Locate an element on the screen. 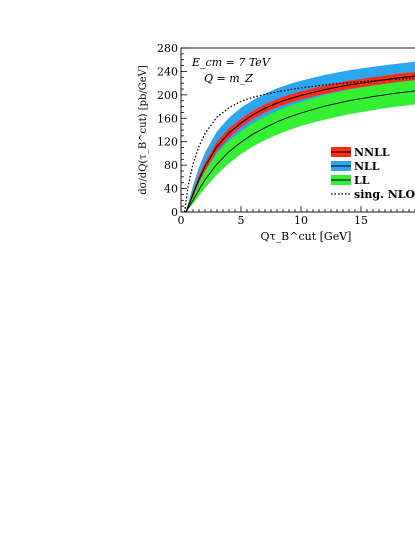  legend-label-nnll: NNLL is located at coordinates (372, 152).